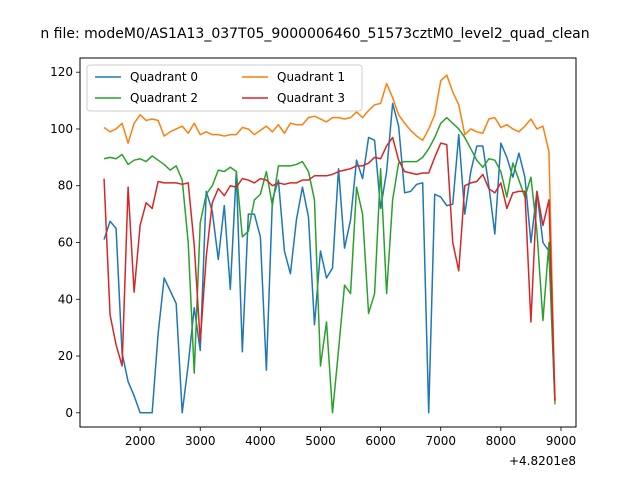 This screenshot has height=480, width=640. What do you see at coordinates (61, 129) in the screenshot?
I see `y-tick-label: 100` at bounding box center [61, 129].